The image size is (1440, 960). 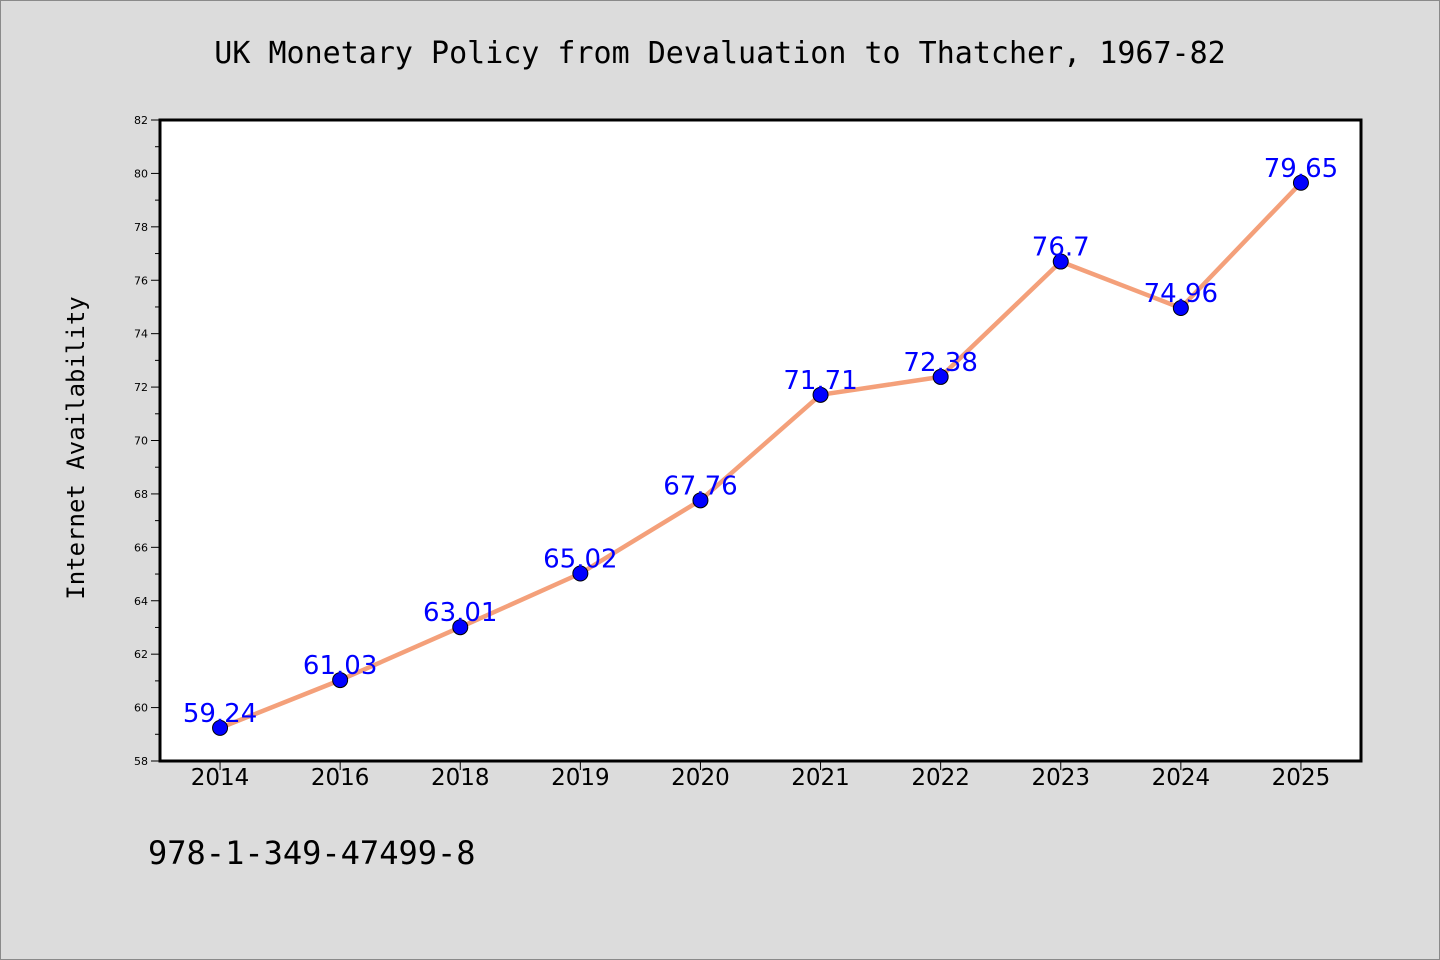 What do you see at coordinates (141, 547) in the screenshot?
I see `y-tick-label: 66` at bounding box center [141, 547].